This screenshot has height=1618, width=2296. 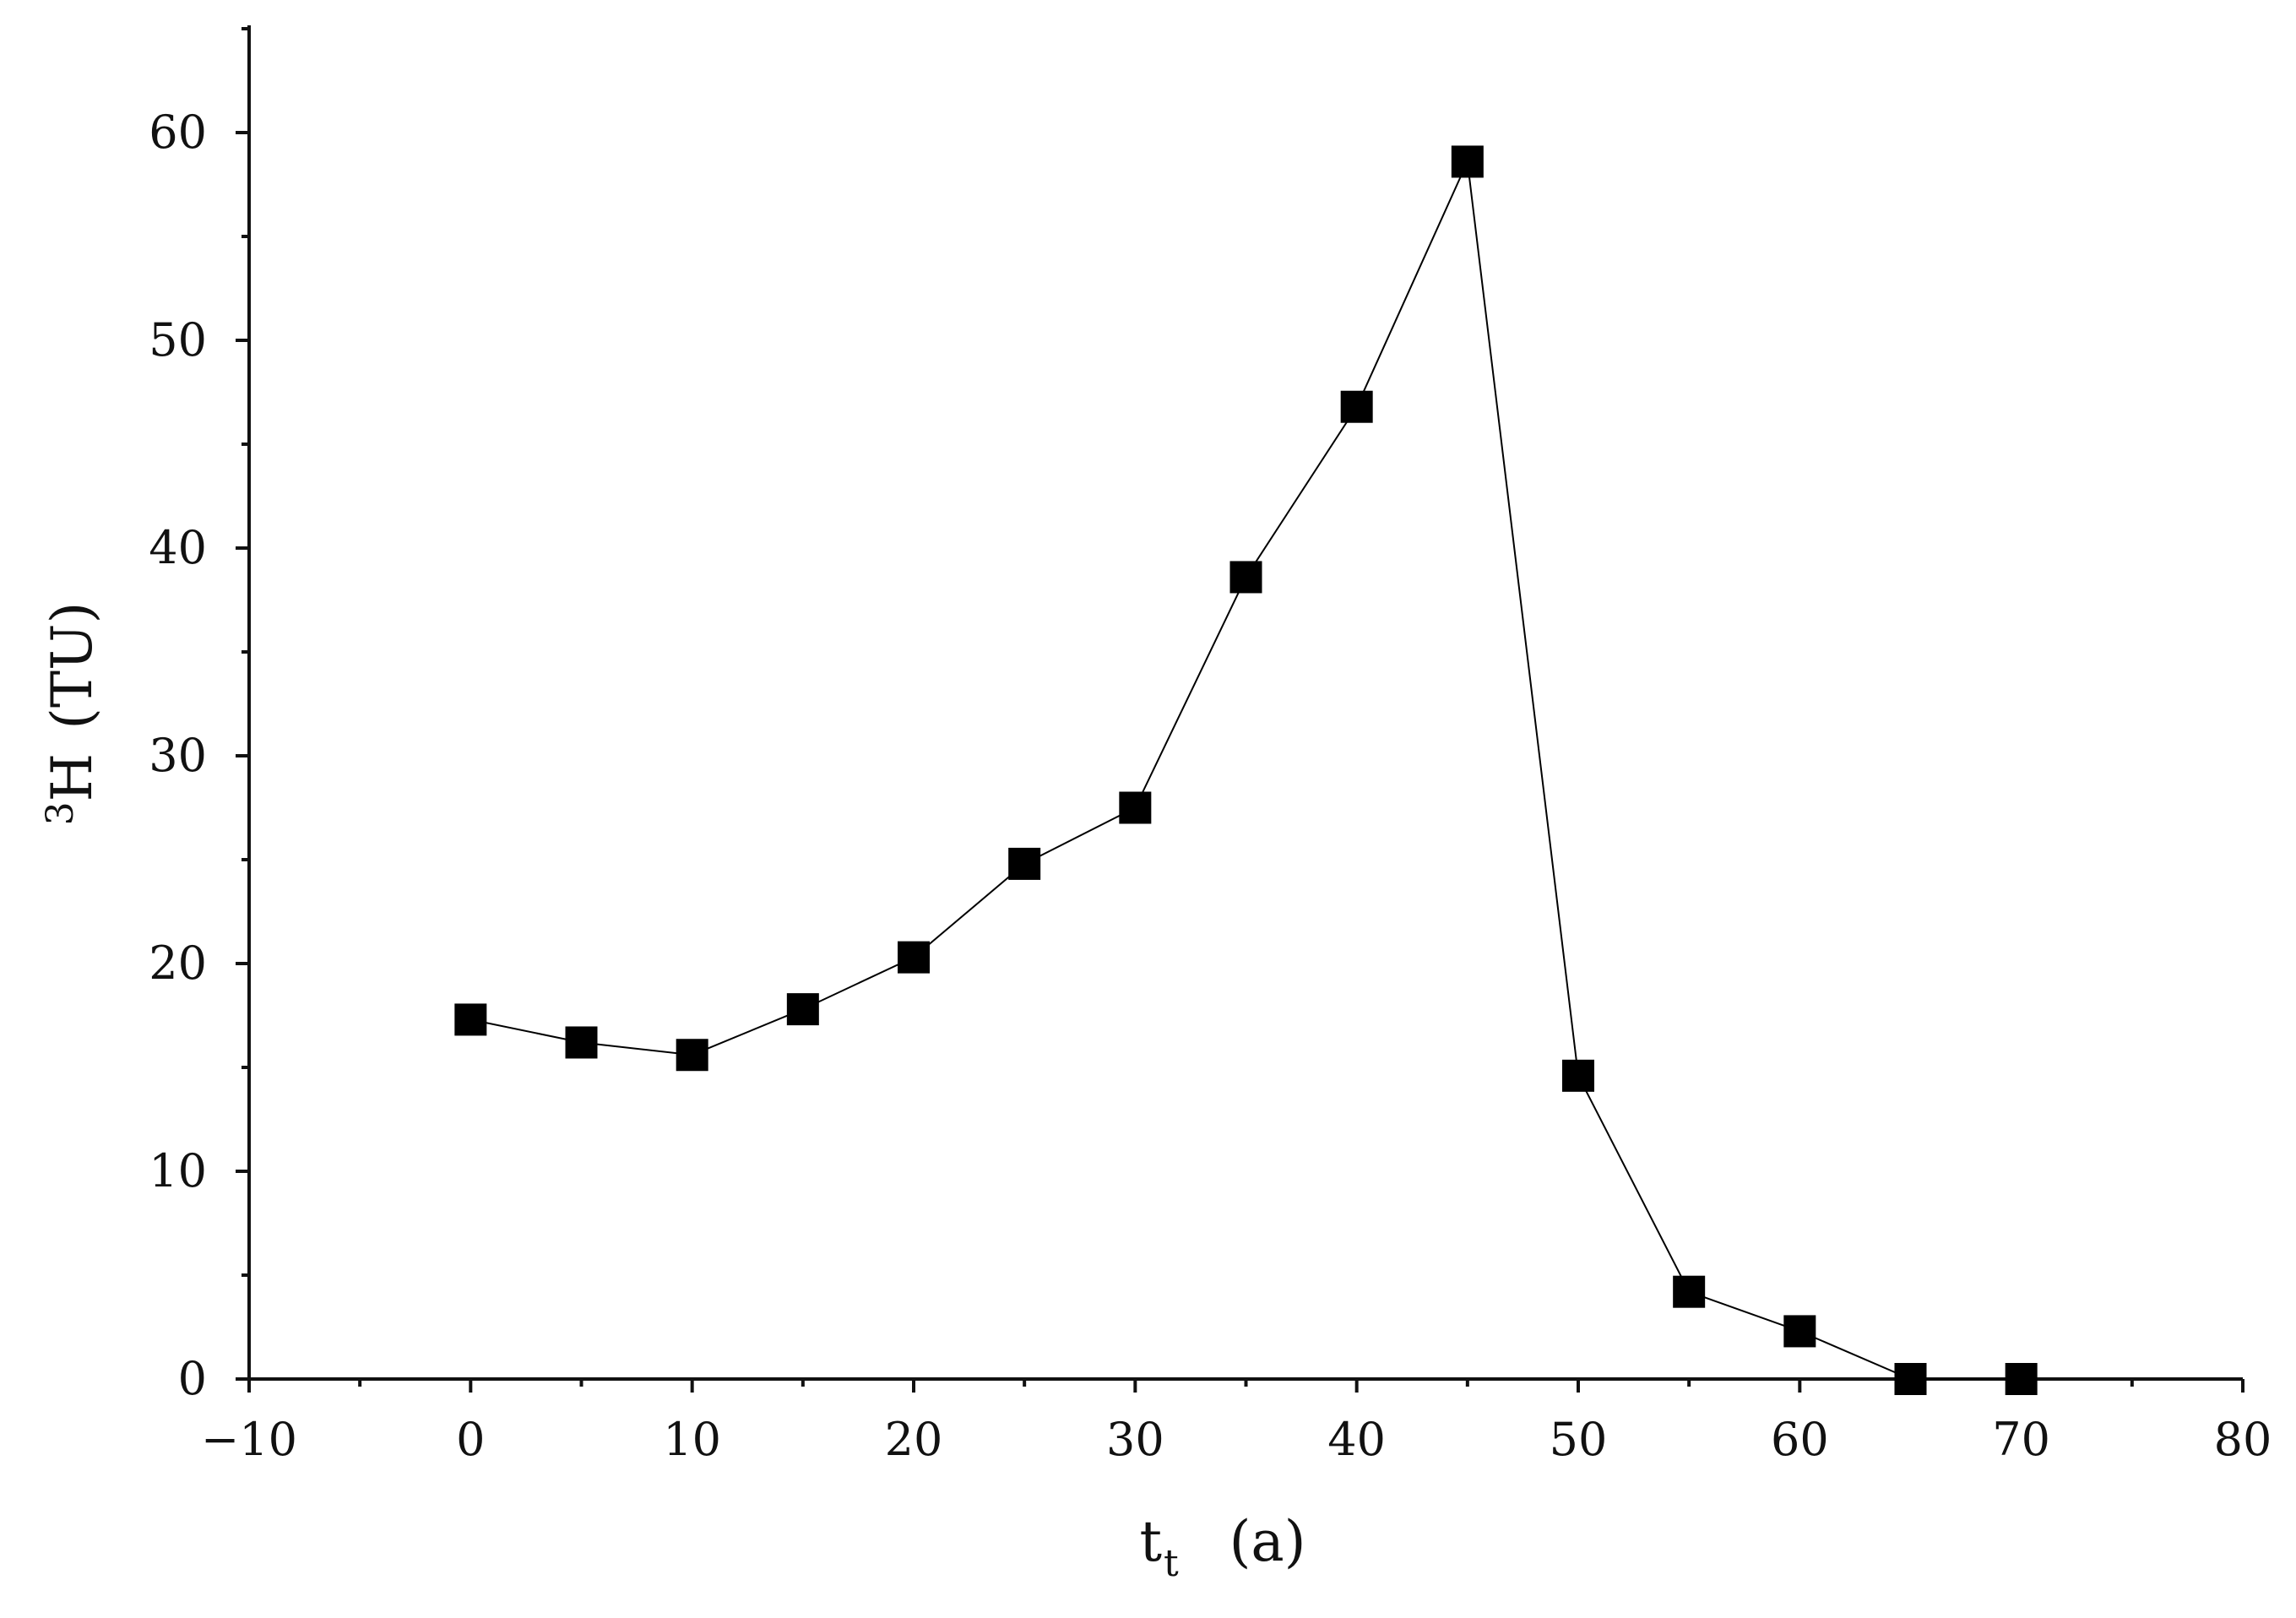 What do you see at coordinates (178, 547) in the screenshot?
I see `y-tick-label: 40` at bounding box center [178, 547].